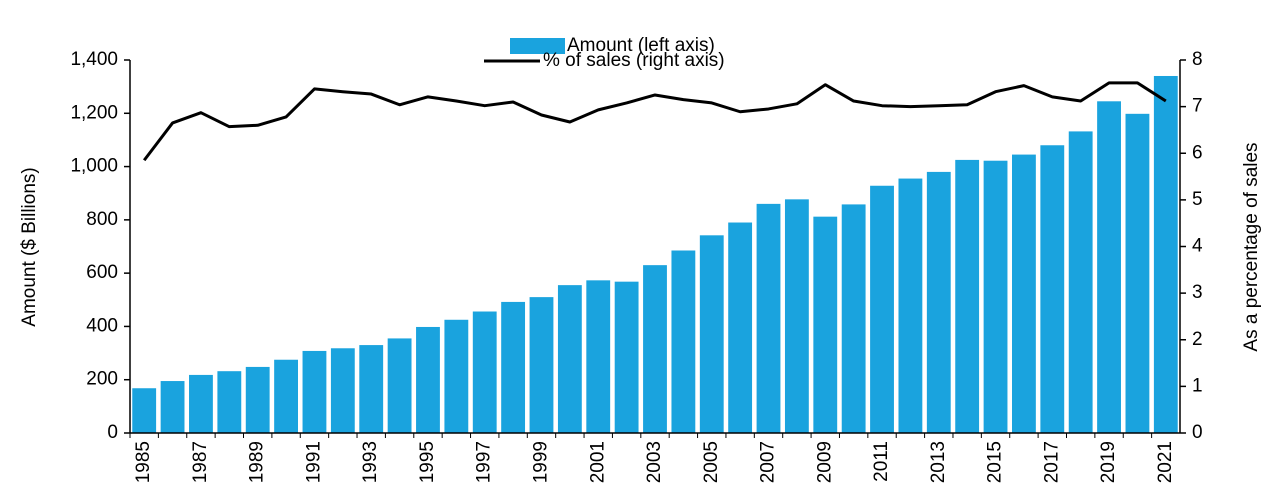 The image size is (1275, 498). I want to click on legend-swatch, so click(537, 46).